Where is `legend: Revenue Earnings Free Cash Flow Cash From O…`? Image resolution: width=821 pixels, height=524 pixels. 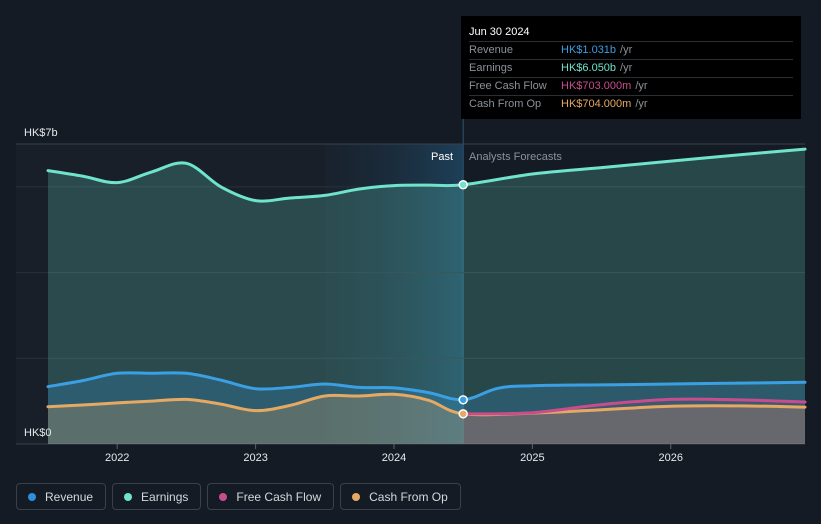 legend: Revenue Earnings Free Cash Flow Cash From O… is located at coordinates (238, 496).